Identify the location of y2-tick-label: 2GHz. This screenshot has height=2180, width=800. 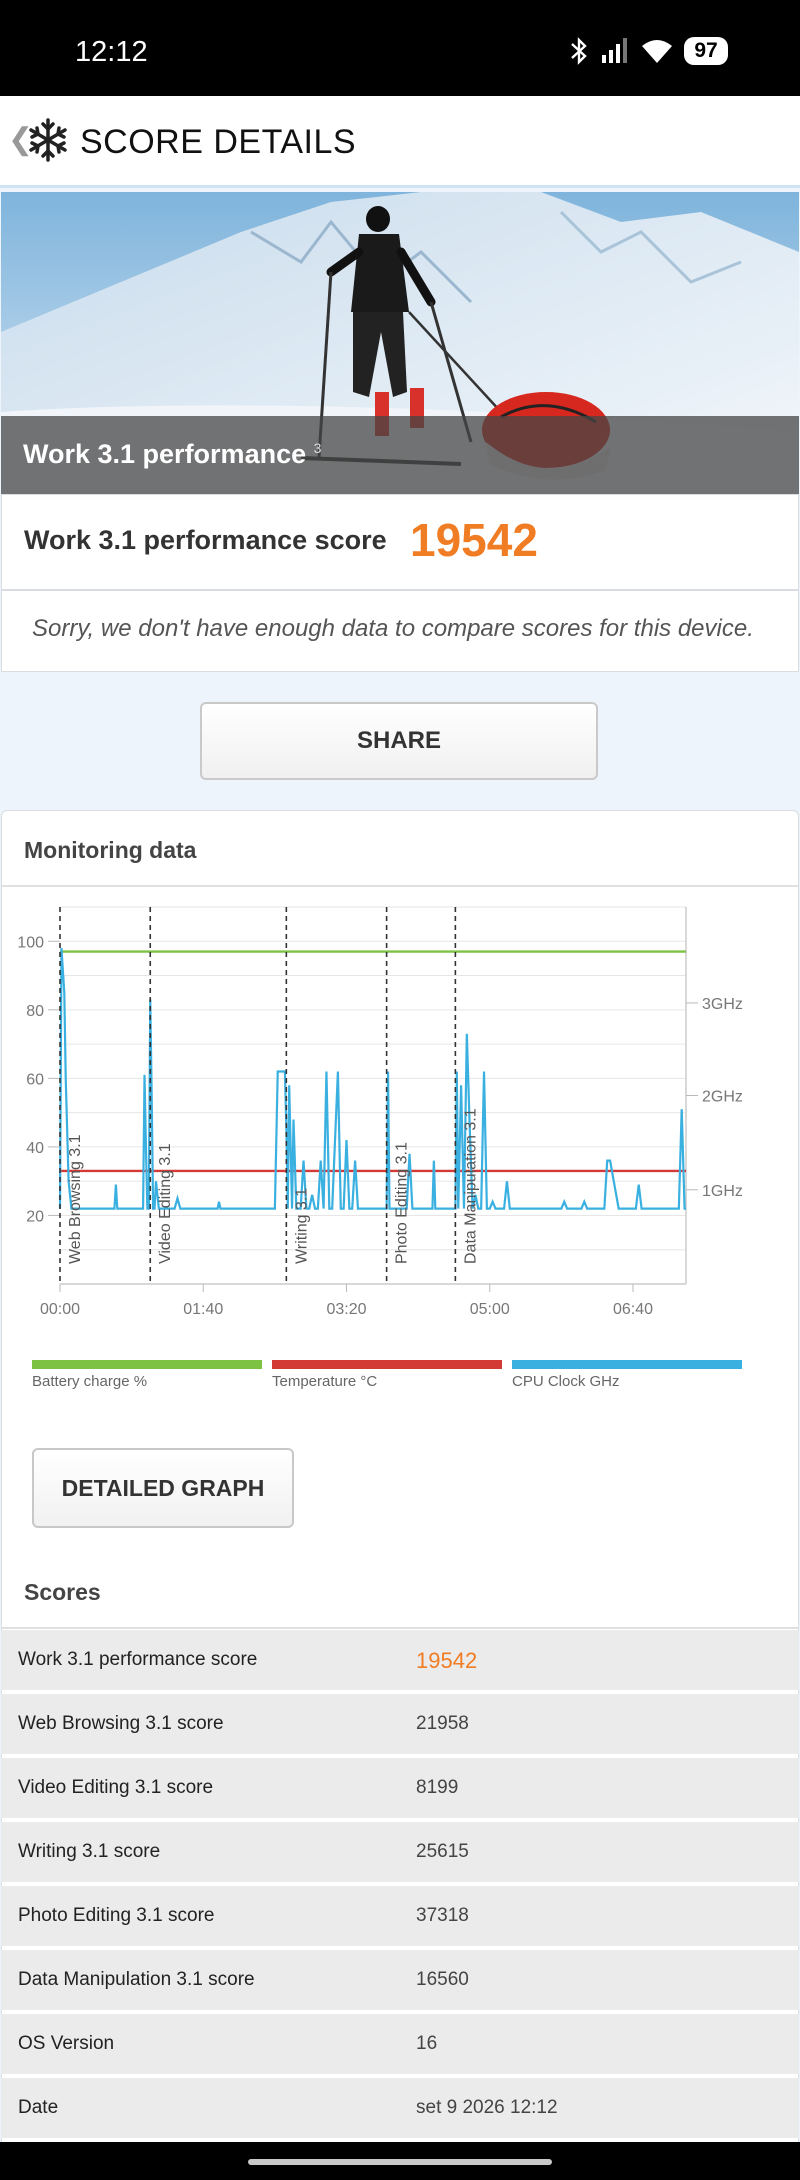
(722, 1097).